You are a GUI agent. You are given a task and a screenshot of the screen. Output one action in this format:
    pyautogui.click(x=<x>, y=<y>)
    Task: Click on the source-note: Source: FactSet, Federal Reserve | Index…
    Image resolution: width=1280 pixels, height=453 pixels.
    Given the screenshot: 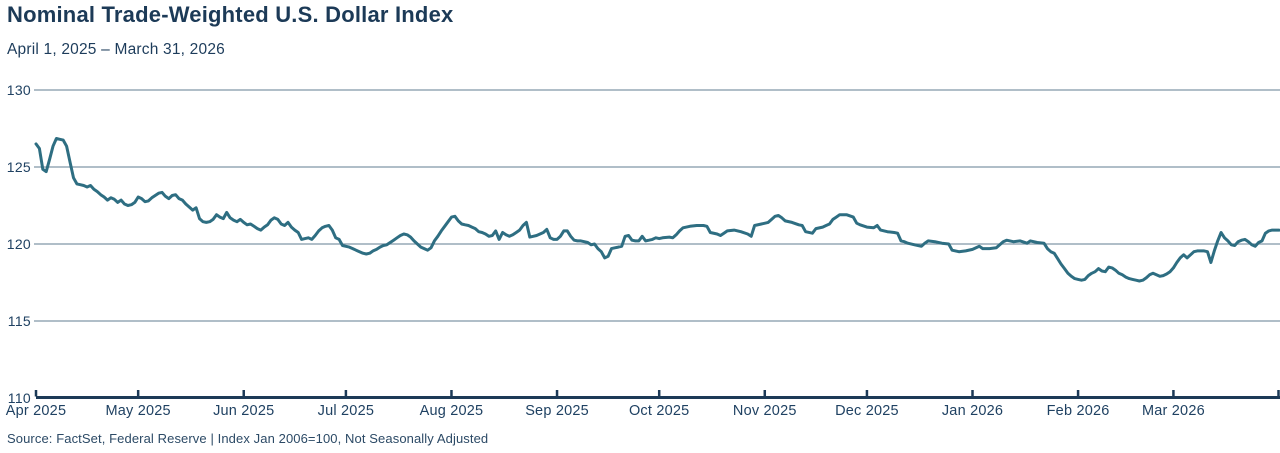 What is the action you would take?
    pyautogui.click(x=248, y=438)
    